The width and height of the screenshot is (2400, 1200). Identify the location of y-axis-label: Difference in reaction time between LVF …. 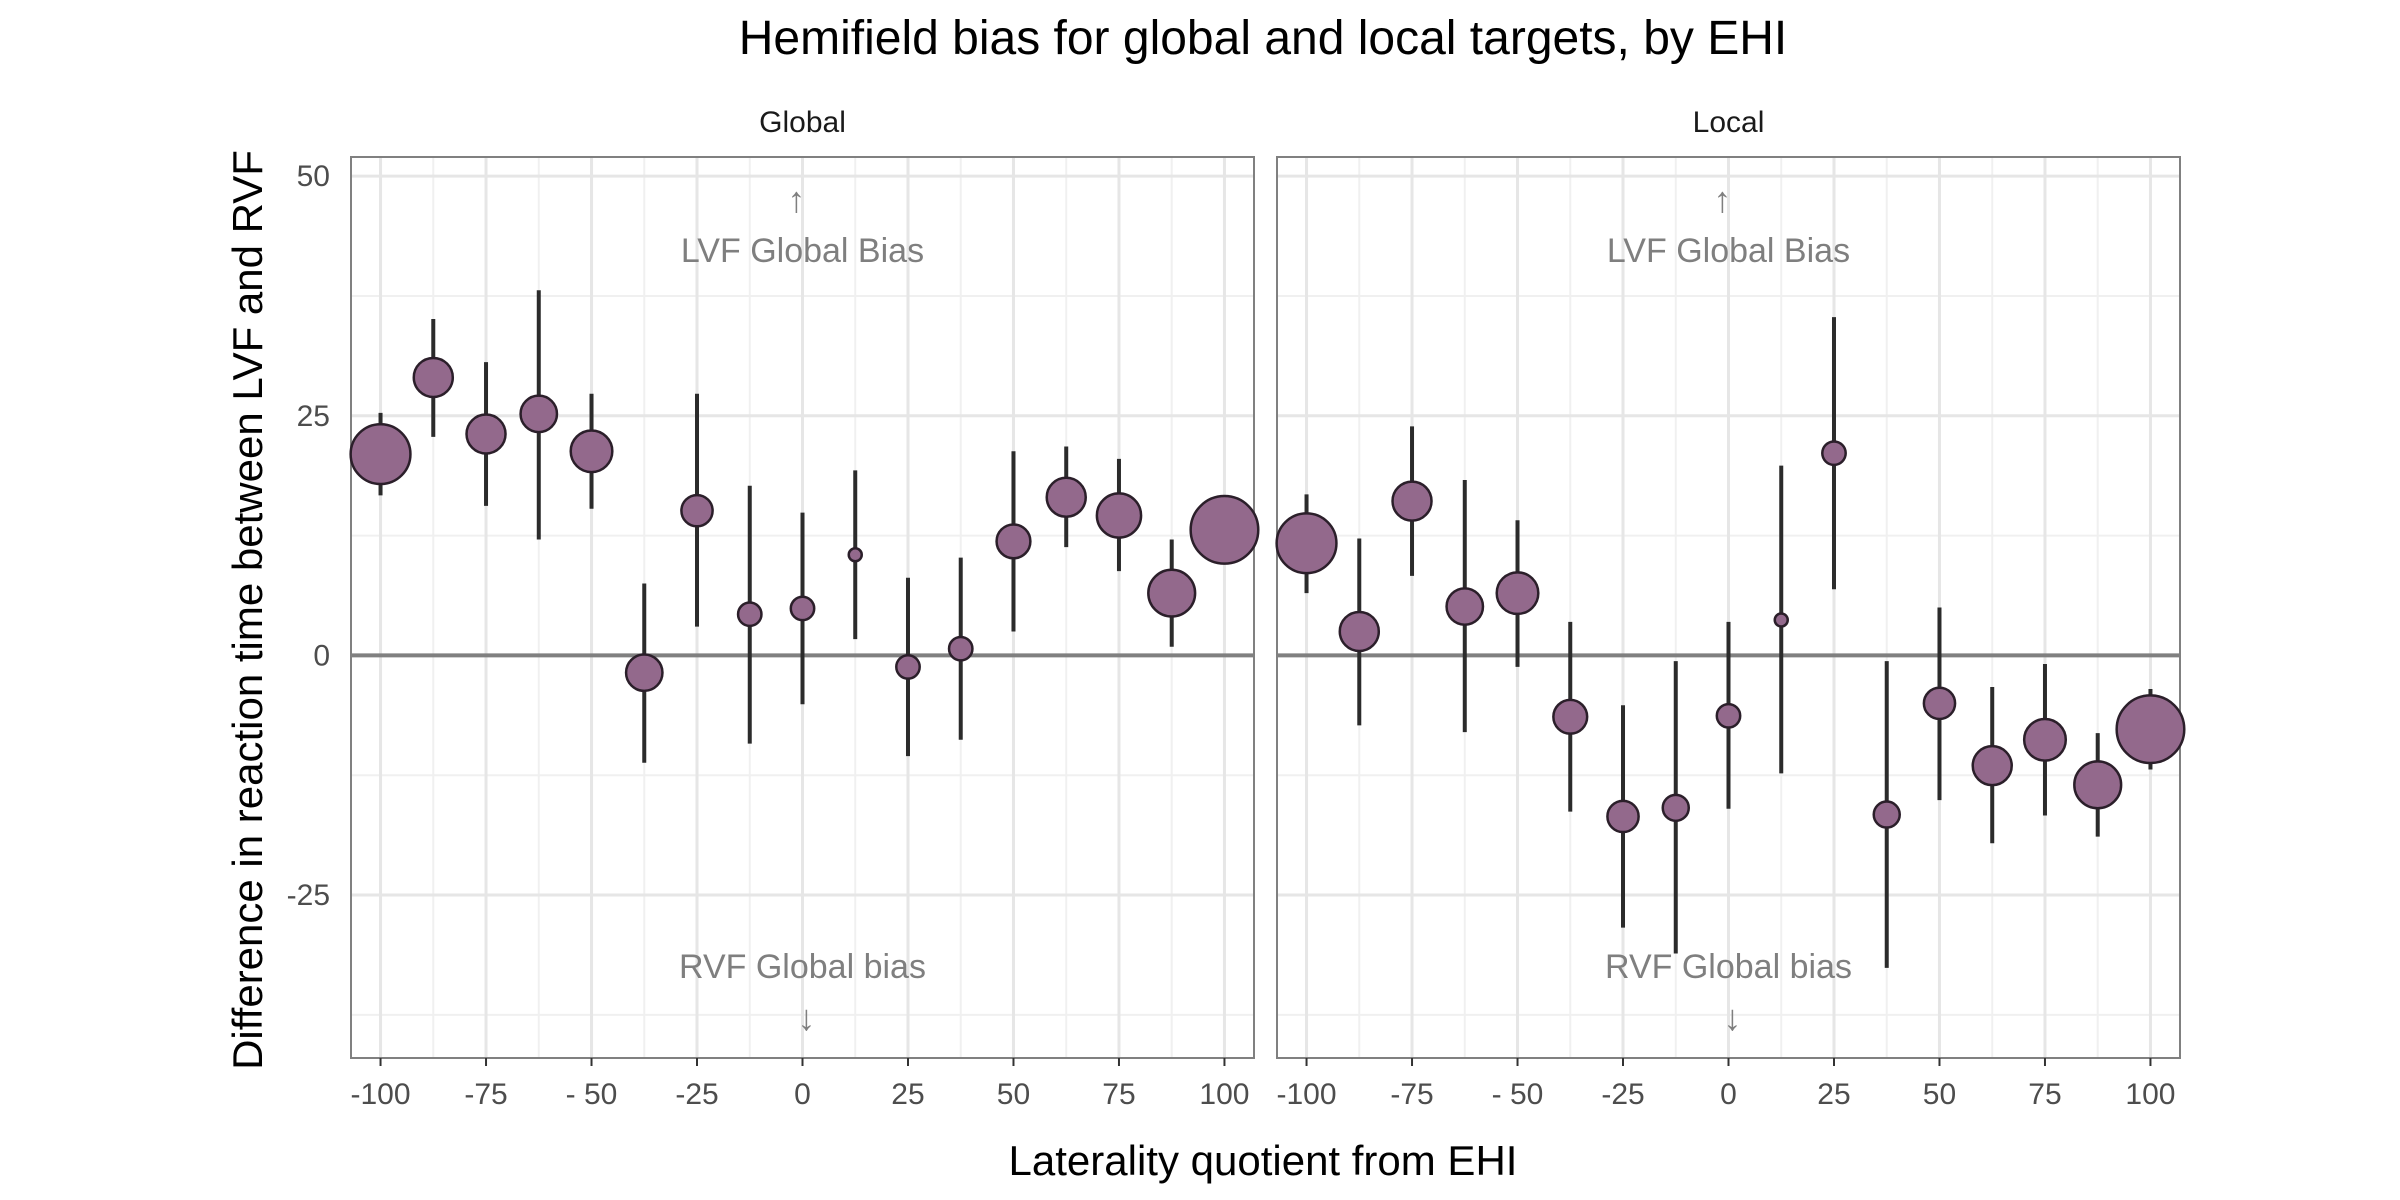
(247, 610).